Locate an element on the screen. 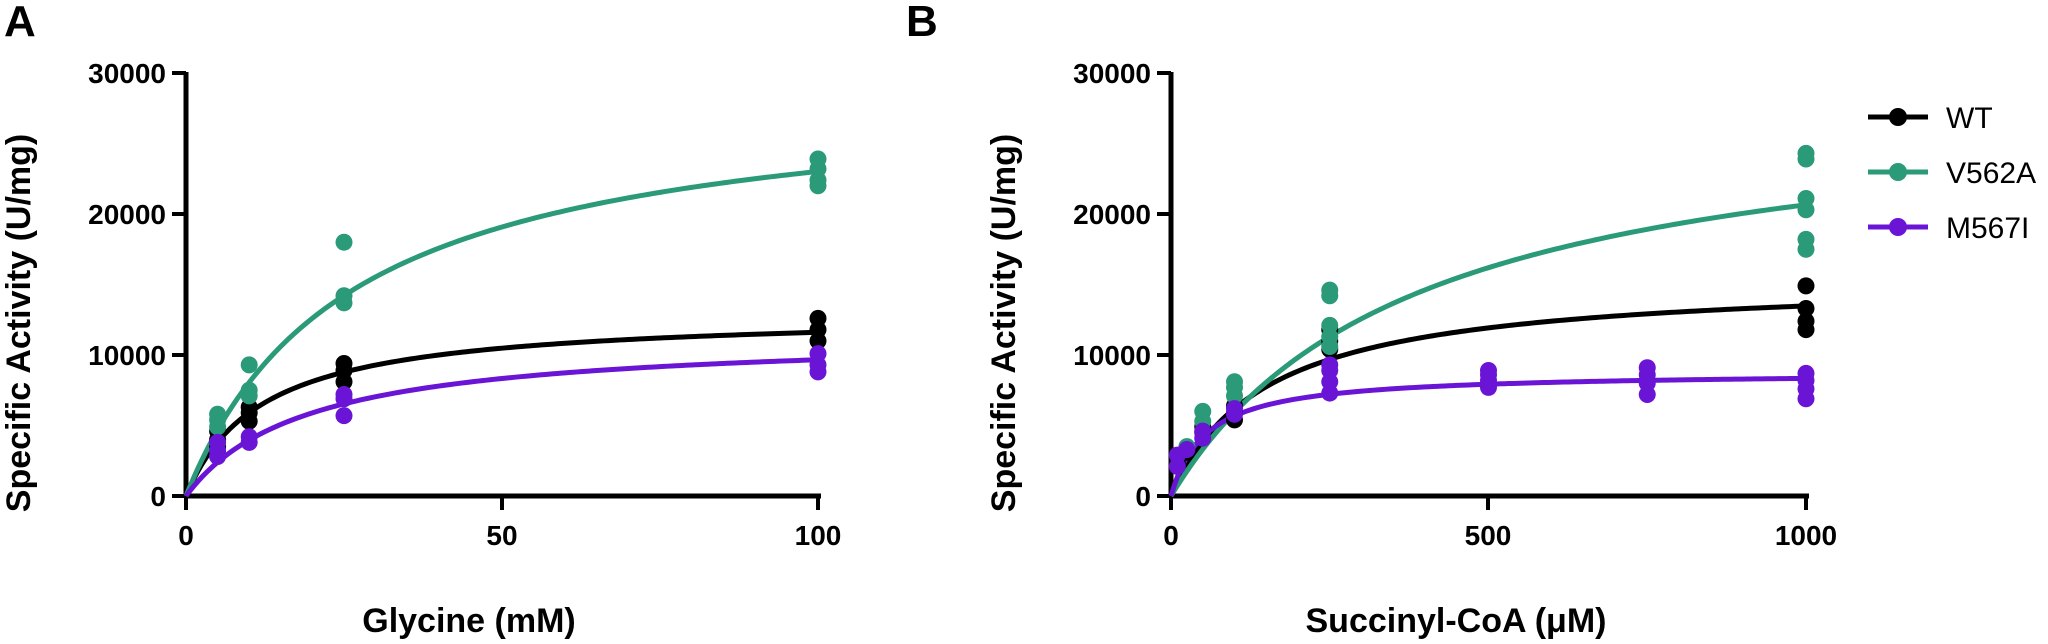  panel-b-x-tick-label-1000: 1000 is located at coordinates (1806, 535).